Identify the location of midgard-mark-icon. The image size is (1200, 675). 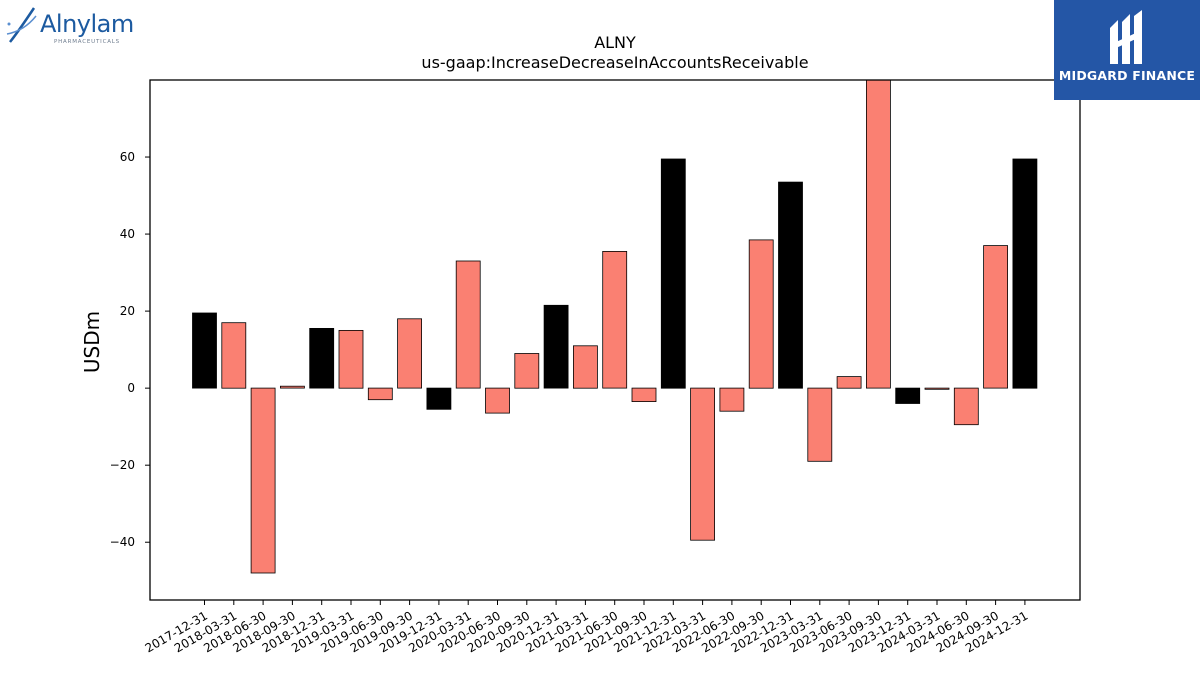
(1126, 37).